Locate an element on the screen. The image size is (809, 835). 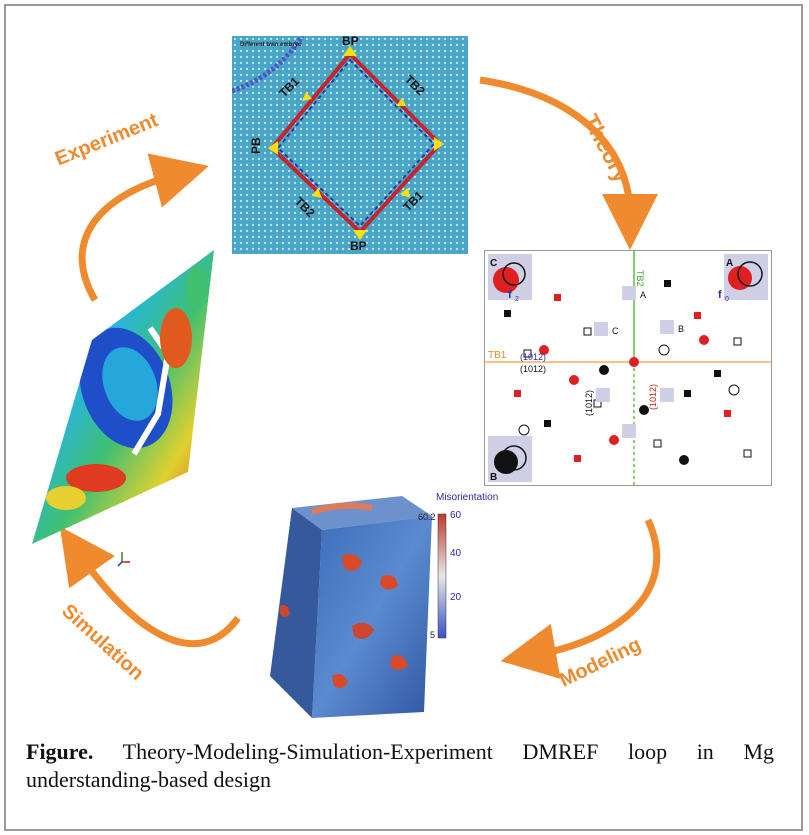
caption-lead: Figure. is located at coordinates (60, 751).